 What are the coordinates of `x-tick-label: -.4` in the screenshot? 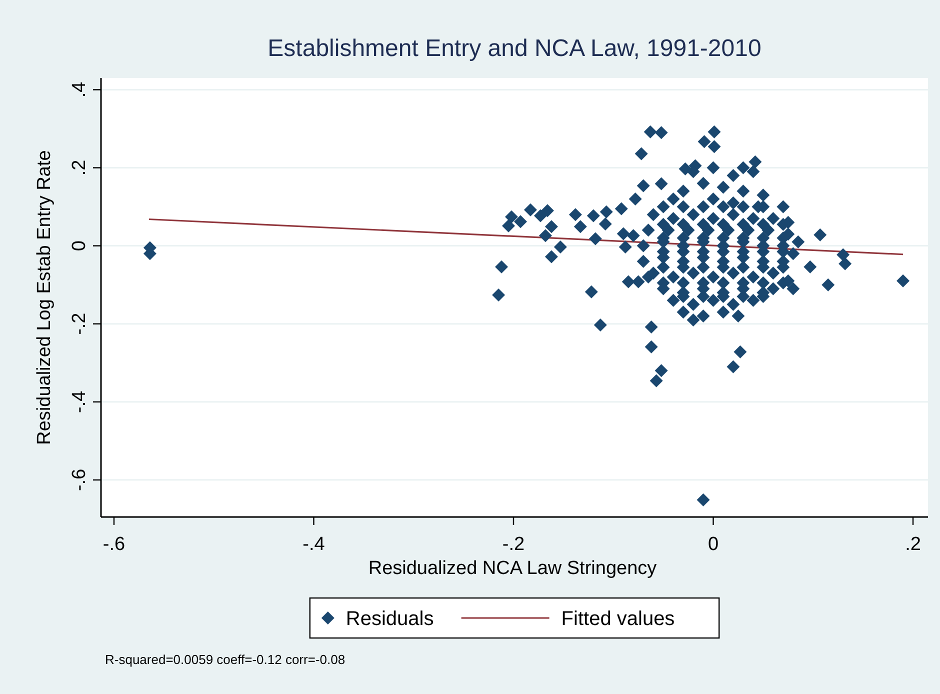 It's located at (314, 544).